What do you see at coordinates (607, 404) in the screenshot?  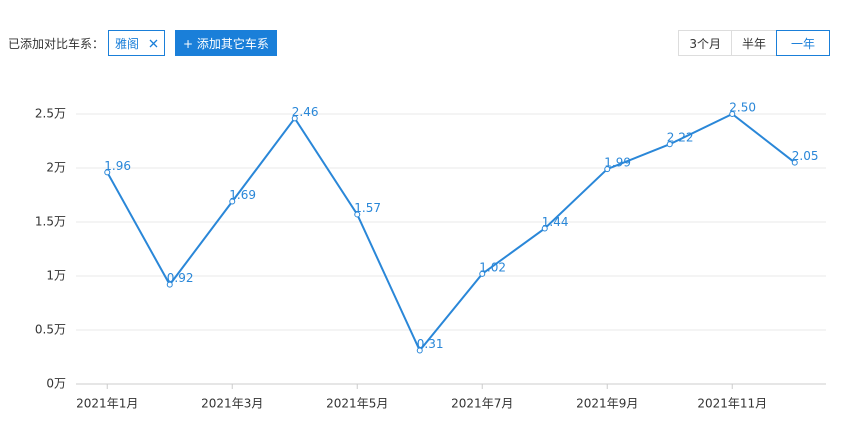 I see `x-tick-label: 2021年9月` at bounding box center [607, 404].